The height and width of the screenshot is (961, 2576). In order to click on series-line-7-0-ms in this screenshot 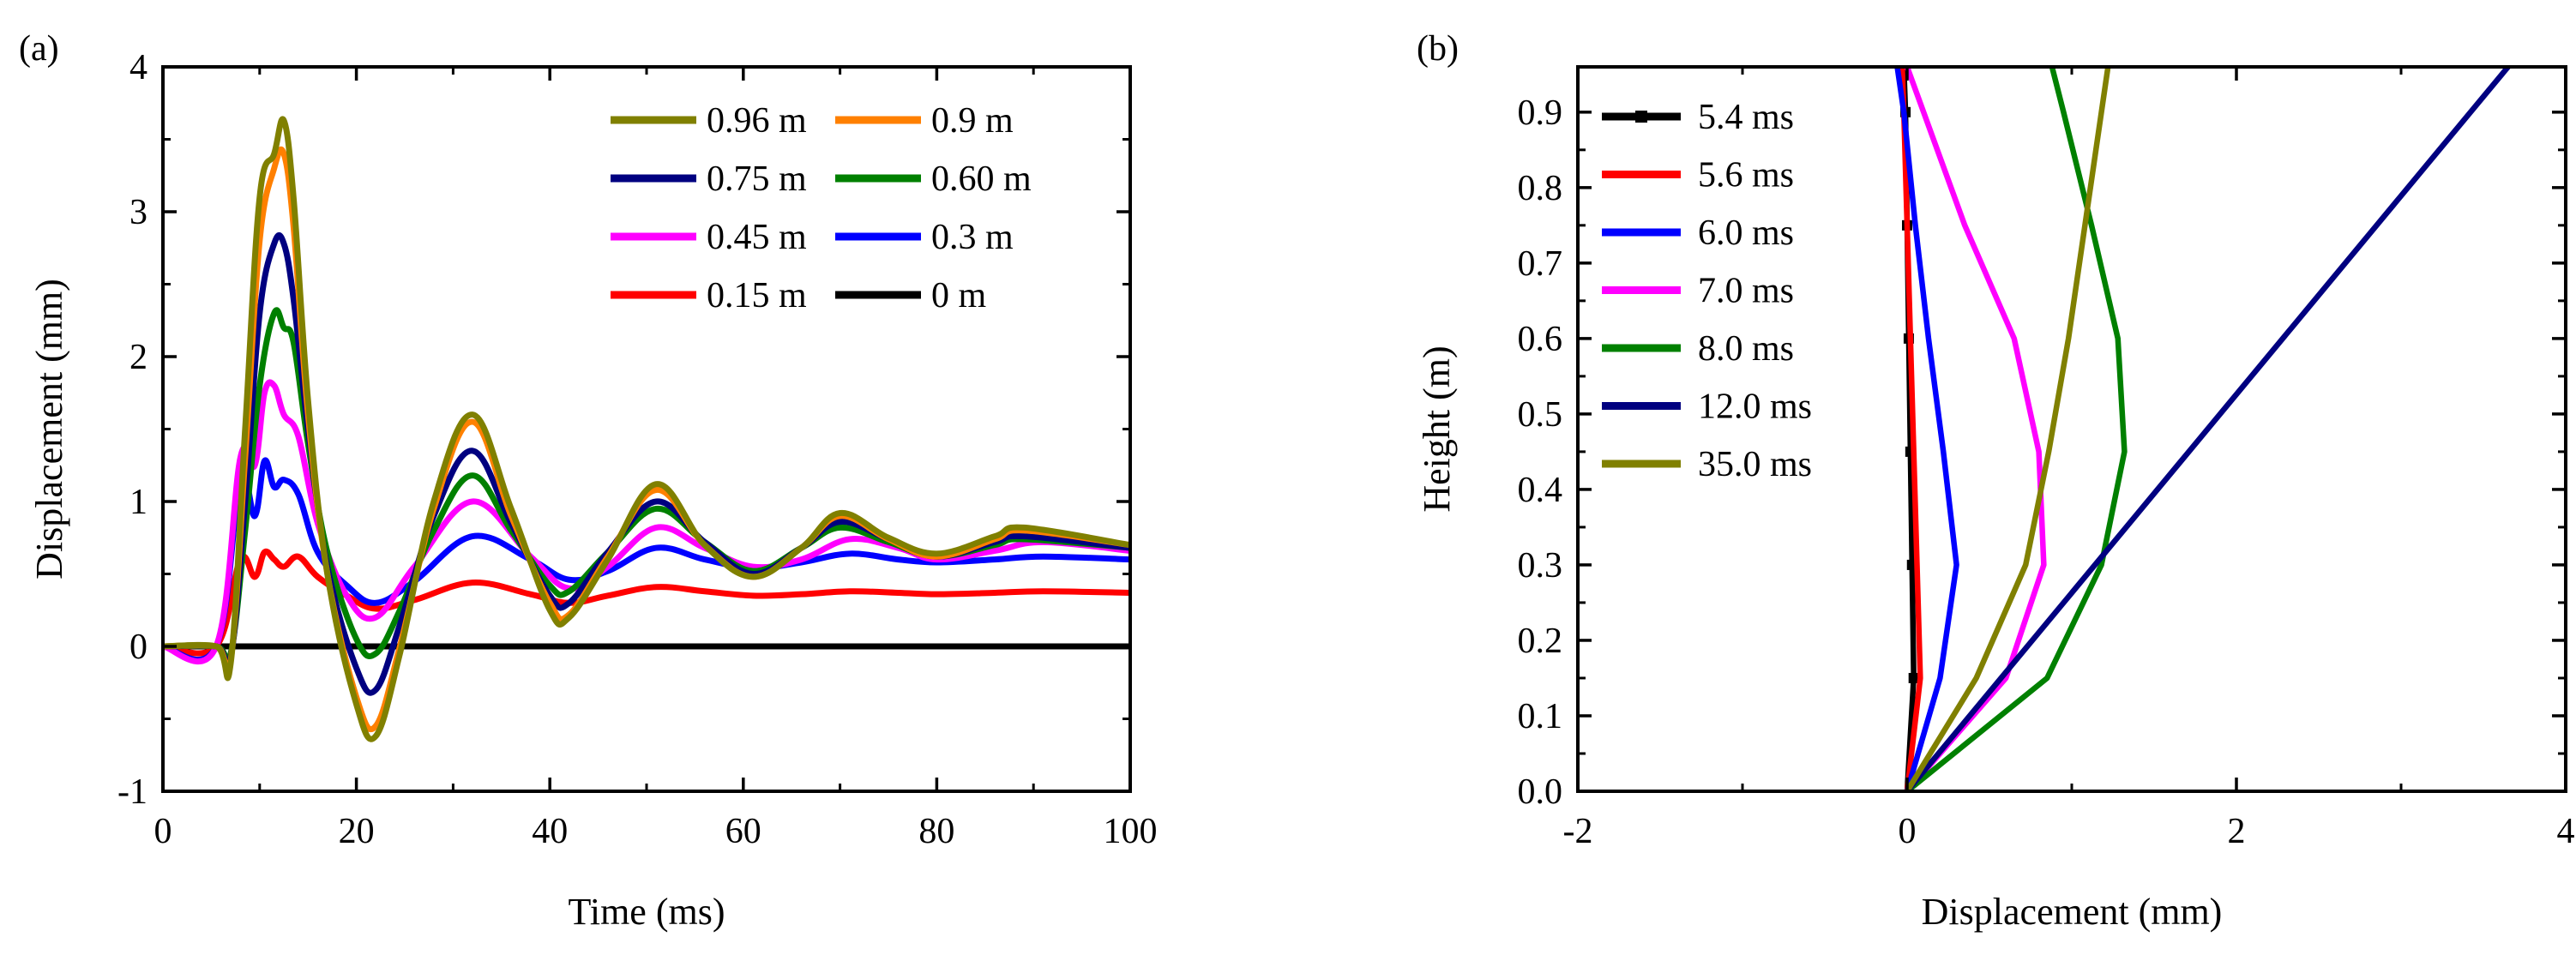, I will do `click(1975, 429)`.